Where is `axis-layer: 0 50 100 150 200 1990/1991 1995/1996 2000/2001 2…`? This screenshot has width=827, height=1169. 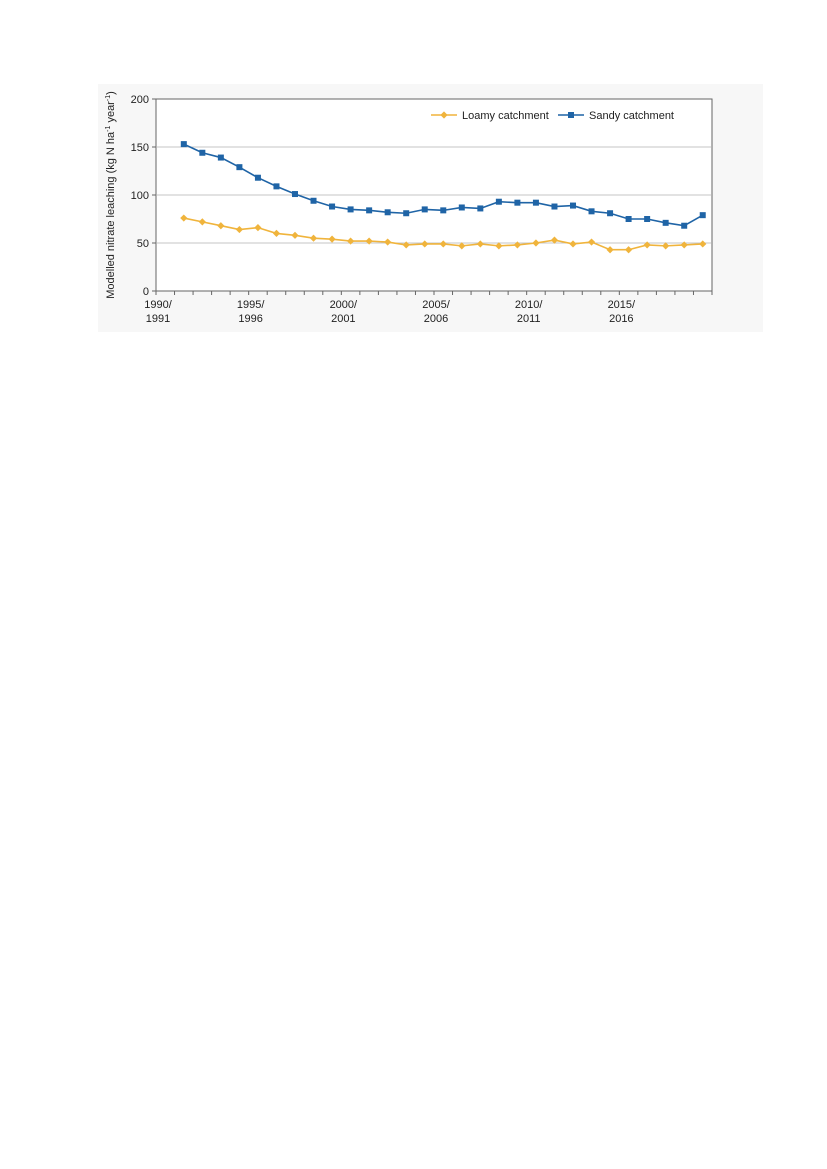
axis-layer: 0 50 100 150 200 1990/1991 1995/1996 2000/2001 2… is located at coordinates (422, 209).